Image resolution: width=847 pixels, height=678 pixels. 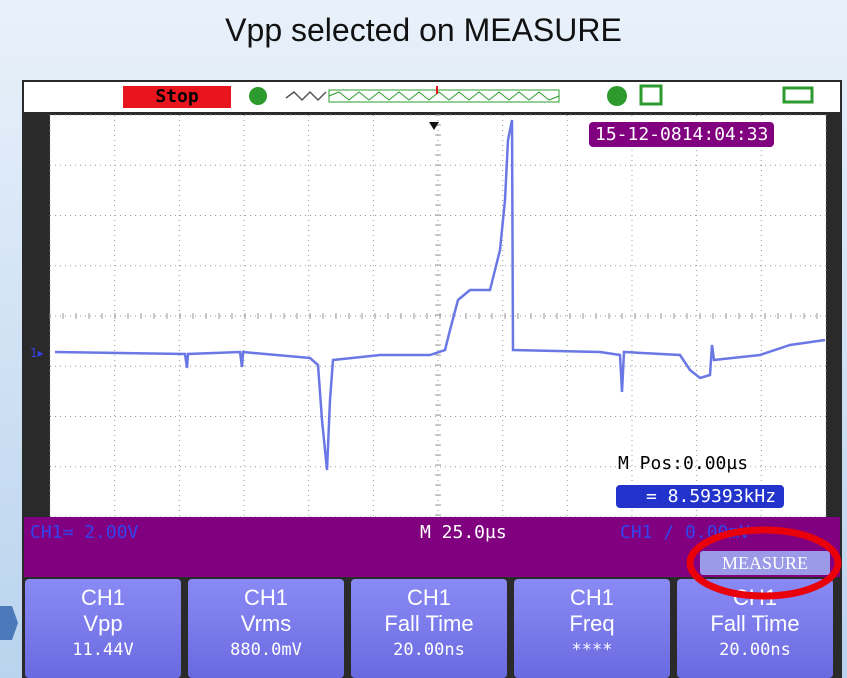 What do you see at coordinates (700, 496) in the screenshot?
I see `frequency: = 8.59393kHz` at bounding box center [700, 496].